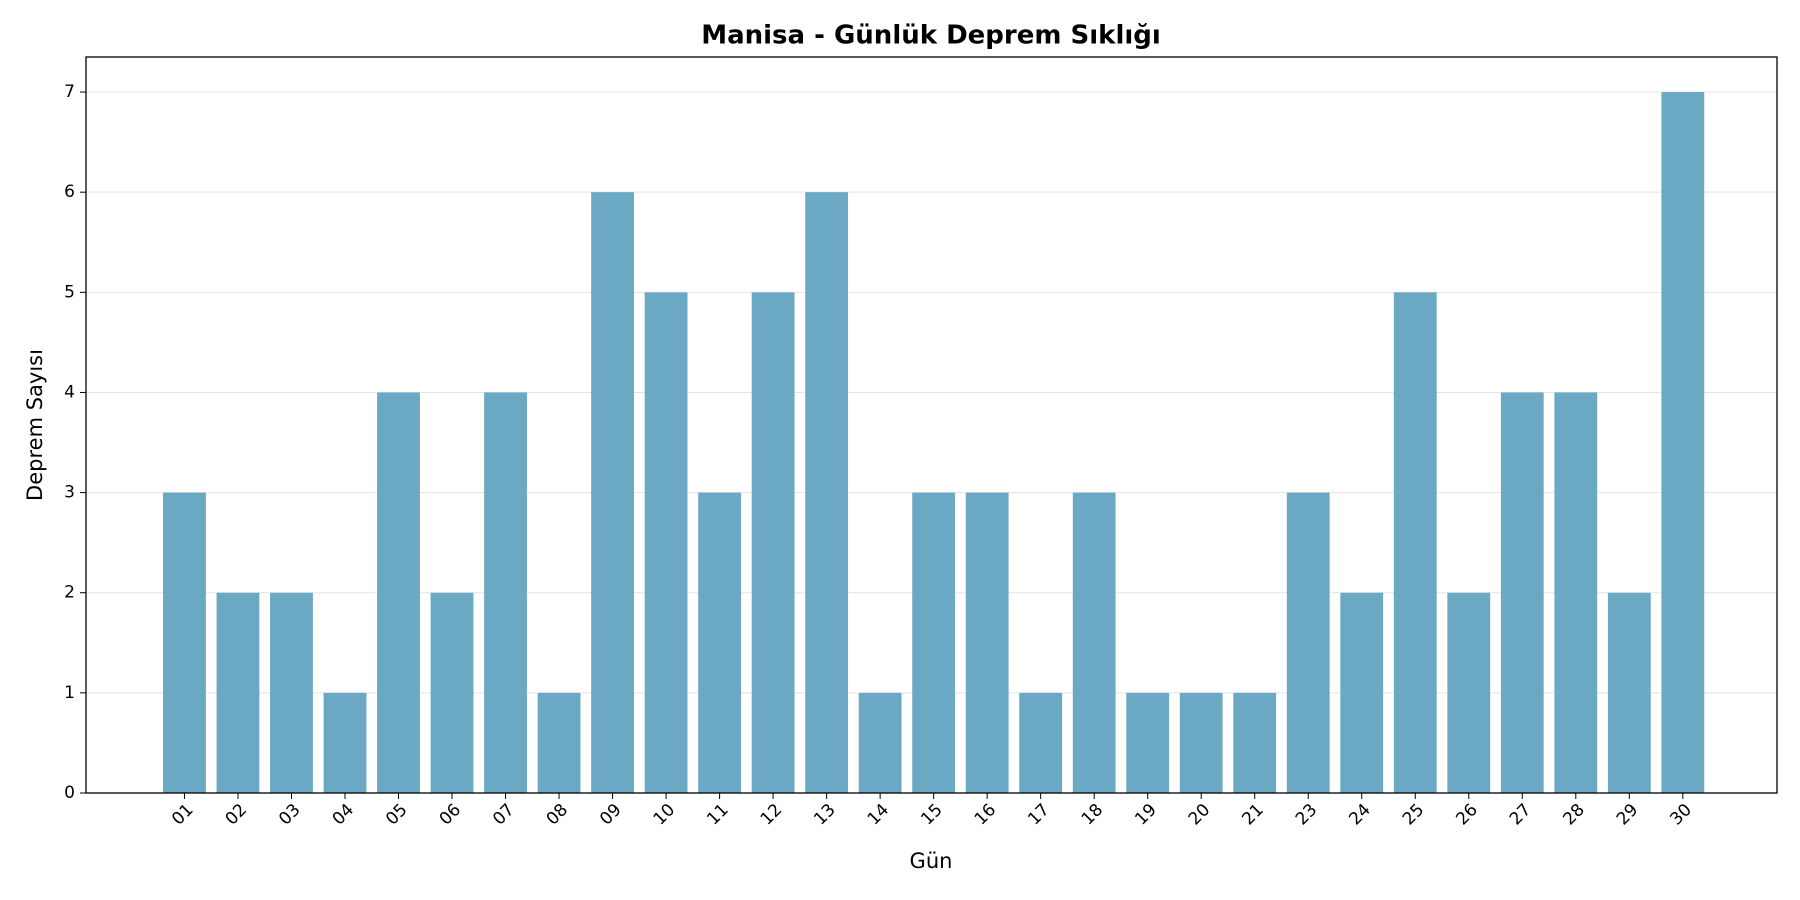  Describe the element at coordinates (69, 392) in the screenshot. I see `y-tick-label: 4` at that location.